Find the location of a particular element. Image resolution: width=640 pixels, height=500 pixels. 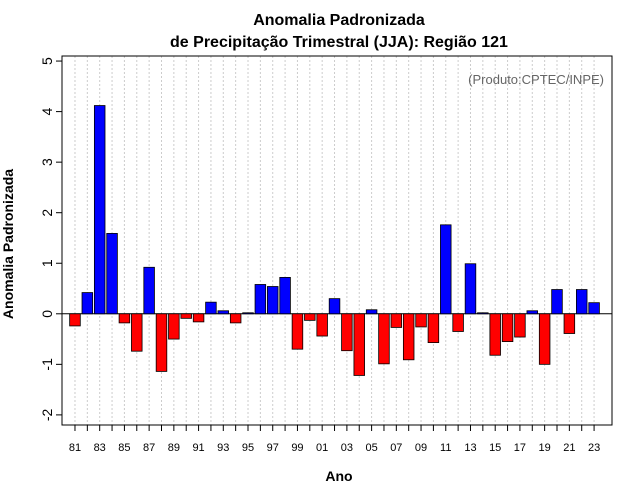

y-tick-label: -1 is located at coordinates (47, 364).